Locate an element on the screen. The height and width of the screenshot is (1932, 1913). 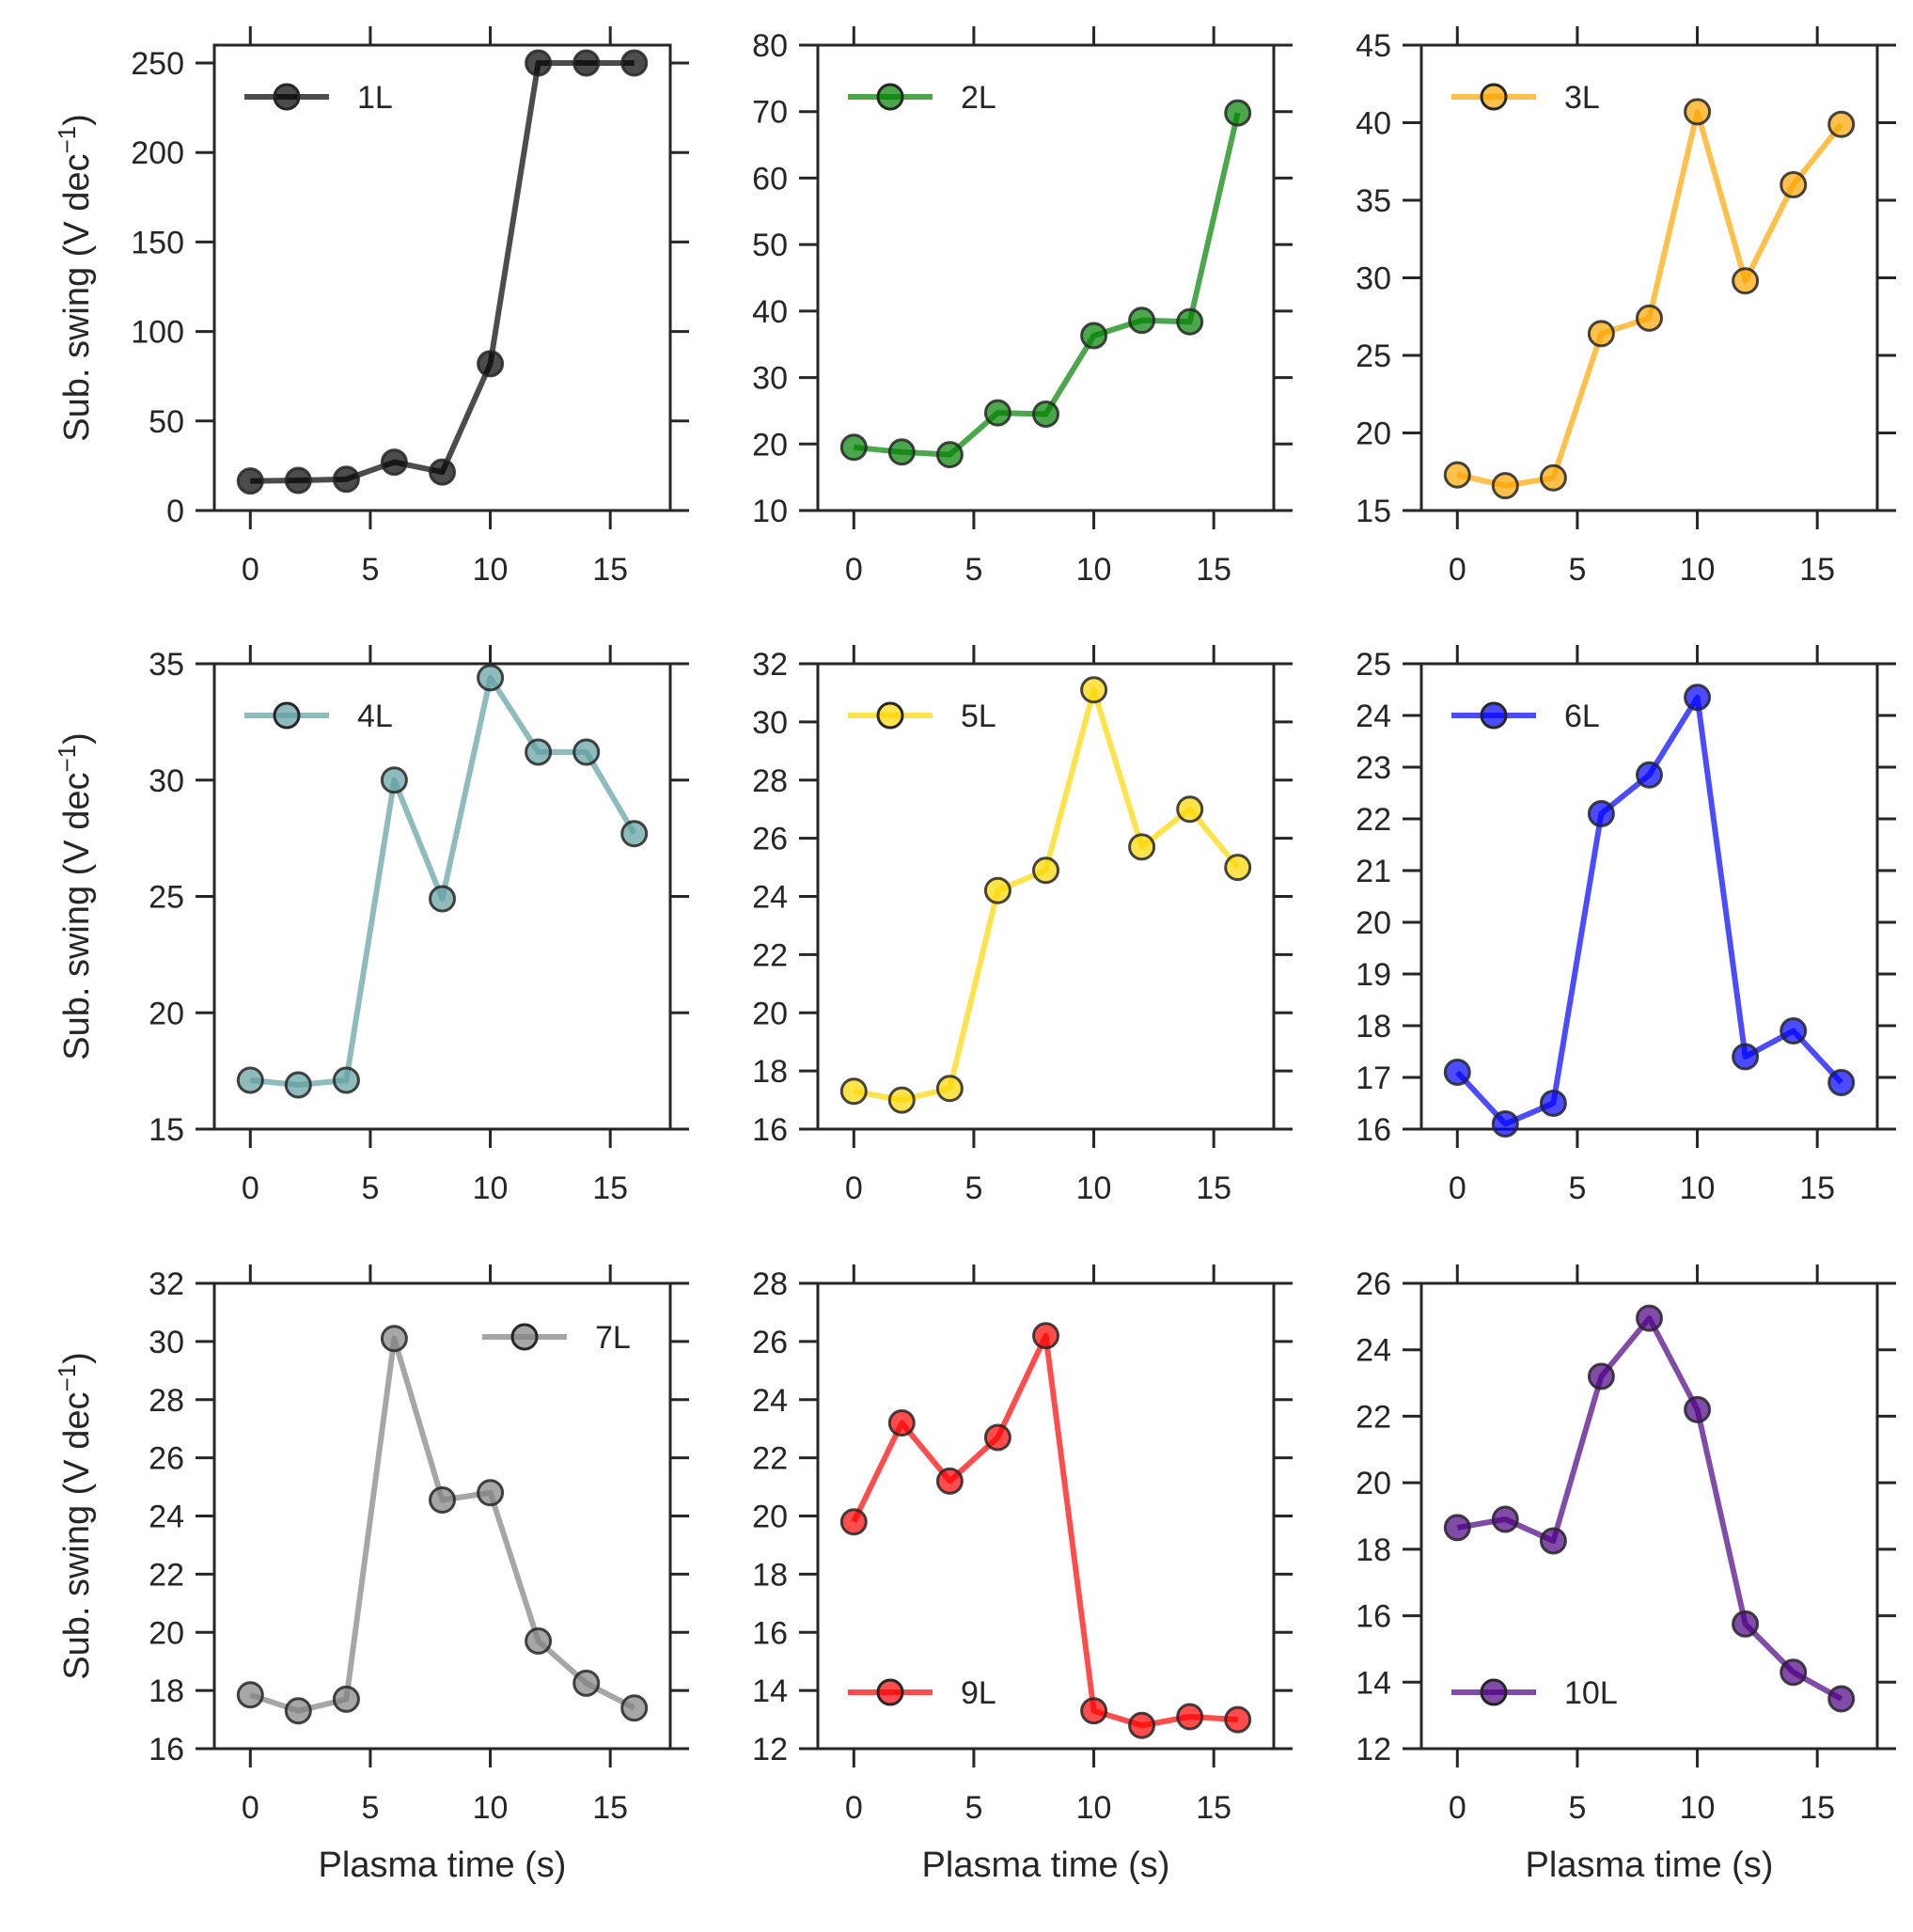
legend-label: 9L is located at coordinates (978, 1693).